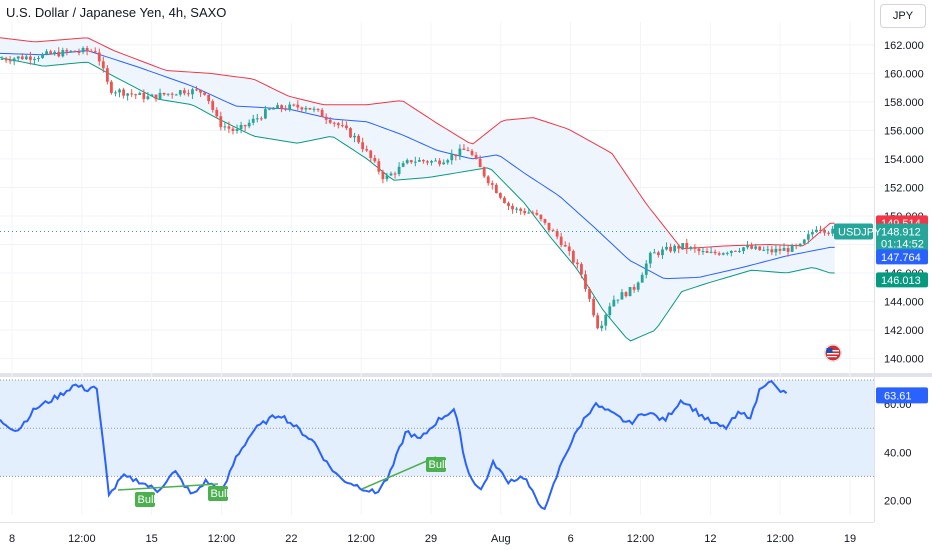 This screenshot has height=550, width=932. What do you see at coordinates (903, 16) in the screenshot?
I see `currency-button: JPY` at bounding box center [903, 16].